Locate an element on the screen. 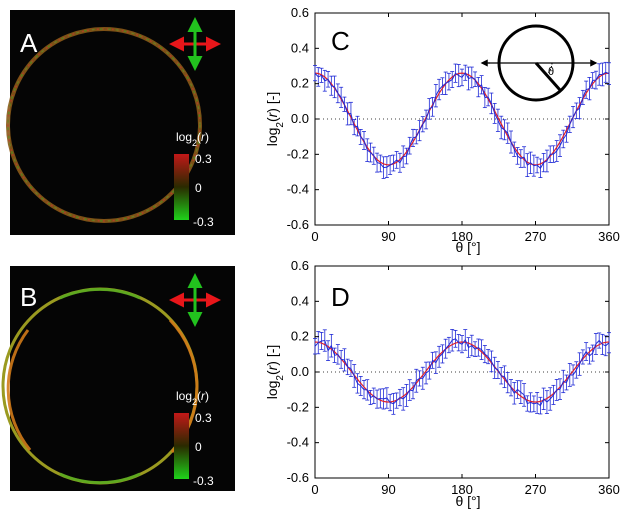  panel-b-colorbar-mid: 0 is located at coordinates (198, 447).